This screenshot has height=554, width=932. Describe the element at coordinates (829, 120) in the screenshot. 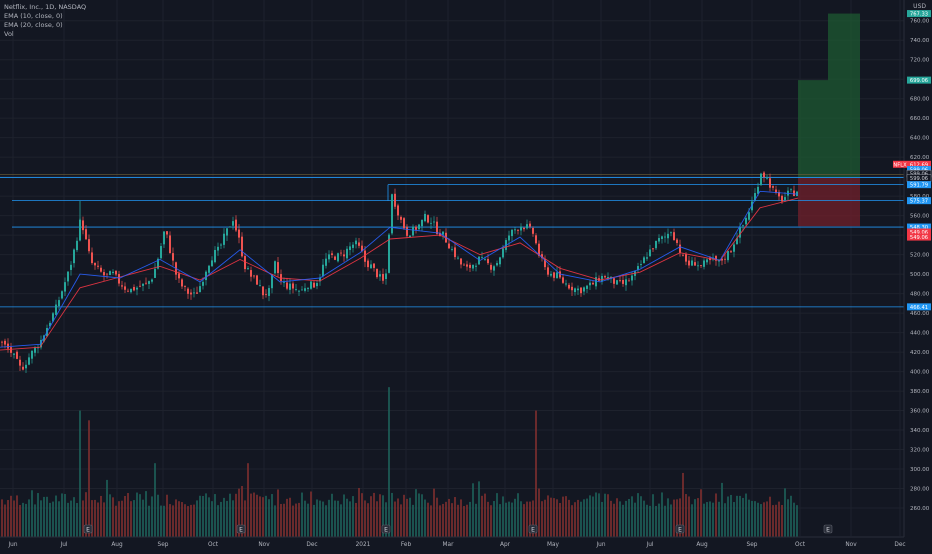

I see `position-zones` at that location.